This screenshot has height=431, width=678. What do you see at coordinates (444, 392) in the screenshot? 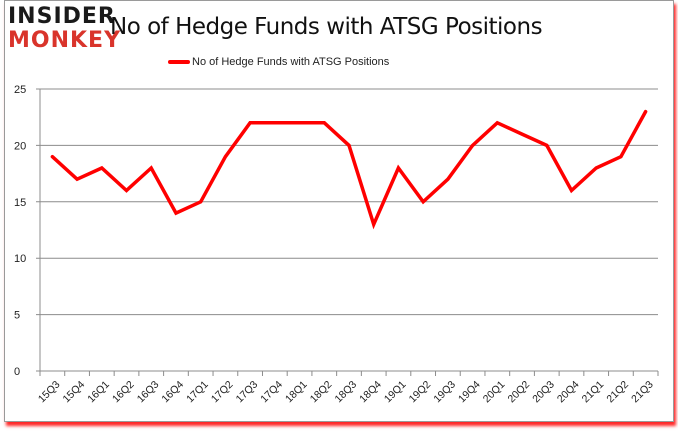
I see `x-tick-label: 19Q3` at bounding box center [444, 392].